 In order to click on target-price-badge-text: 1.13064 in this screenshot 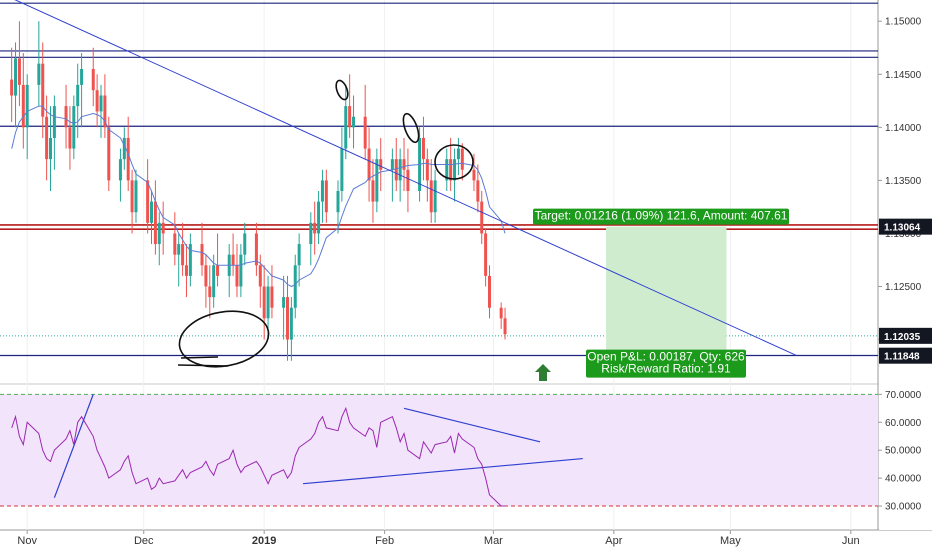, I will do `click(902, 228)`.